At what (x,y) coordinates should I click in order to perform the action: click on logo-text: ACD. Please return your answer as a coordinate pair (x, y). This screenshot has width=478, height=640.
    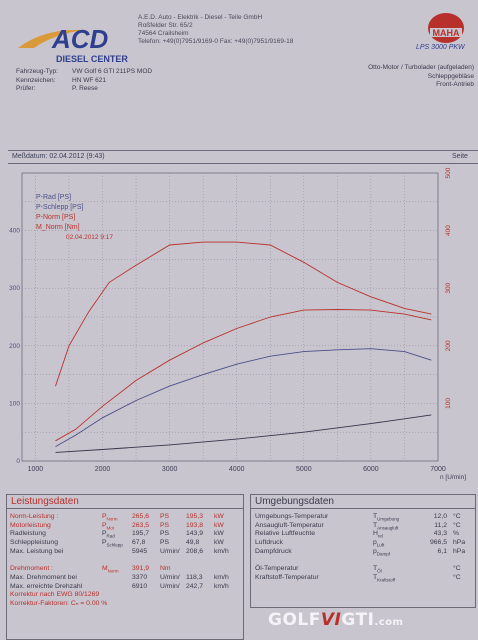
    Looking at the image, I should click on (80, 39).